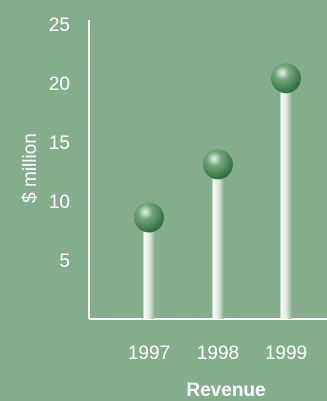  What do you see at coordinates (149, 268) in the screenshot?
I see `bar-stem-1997` at bounding box center [149, 268].